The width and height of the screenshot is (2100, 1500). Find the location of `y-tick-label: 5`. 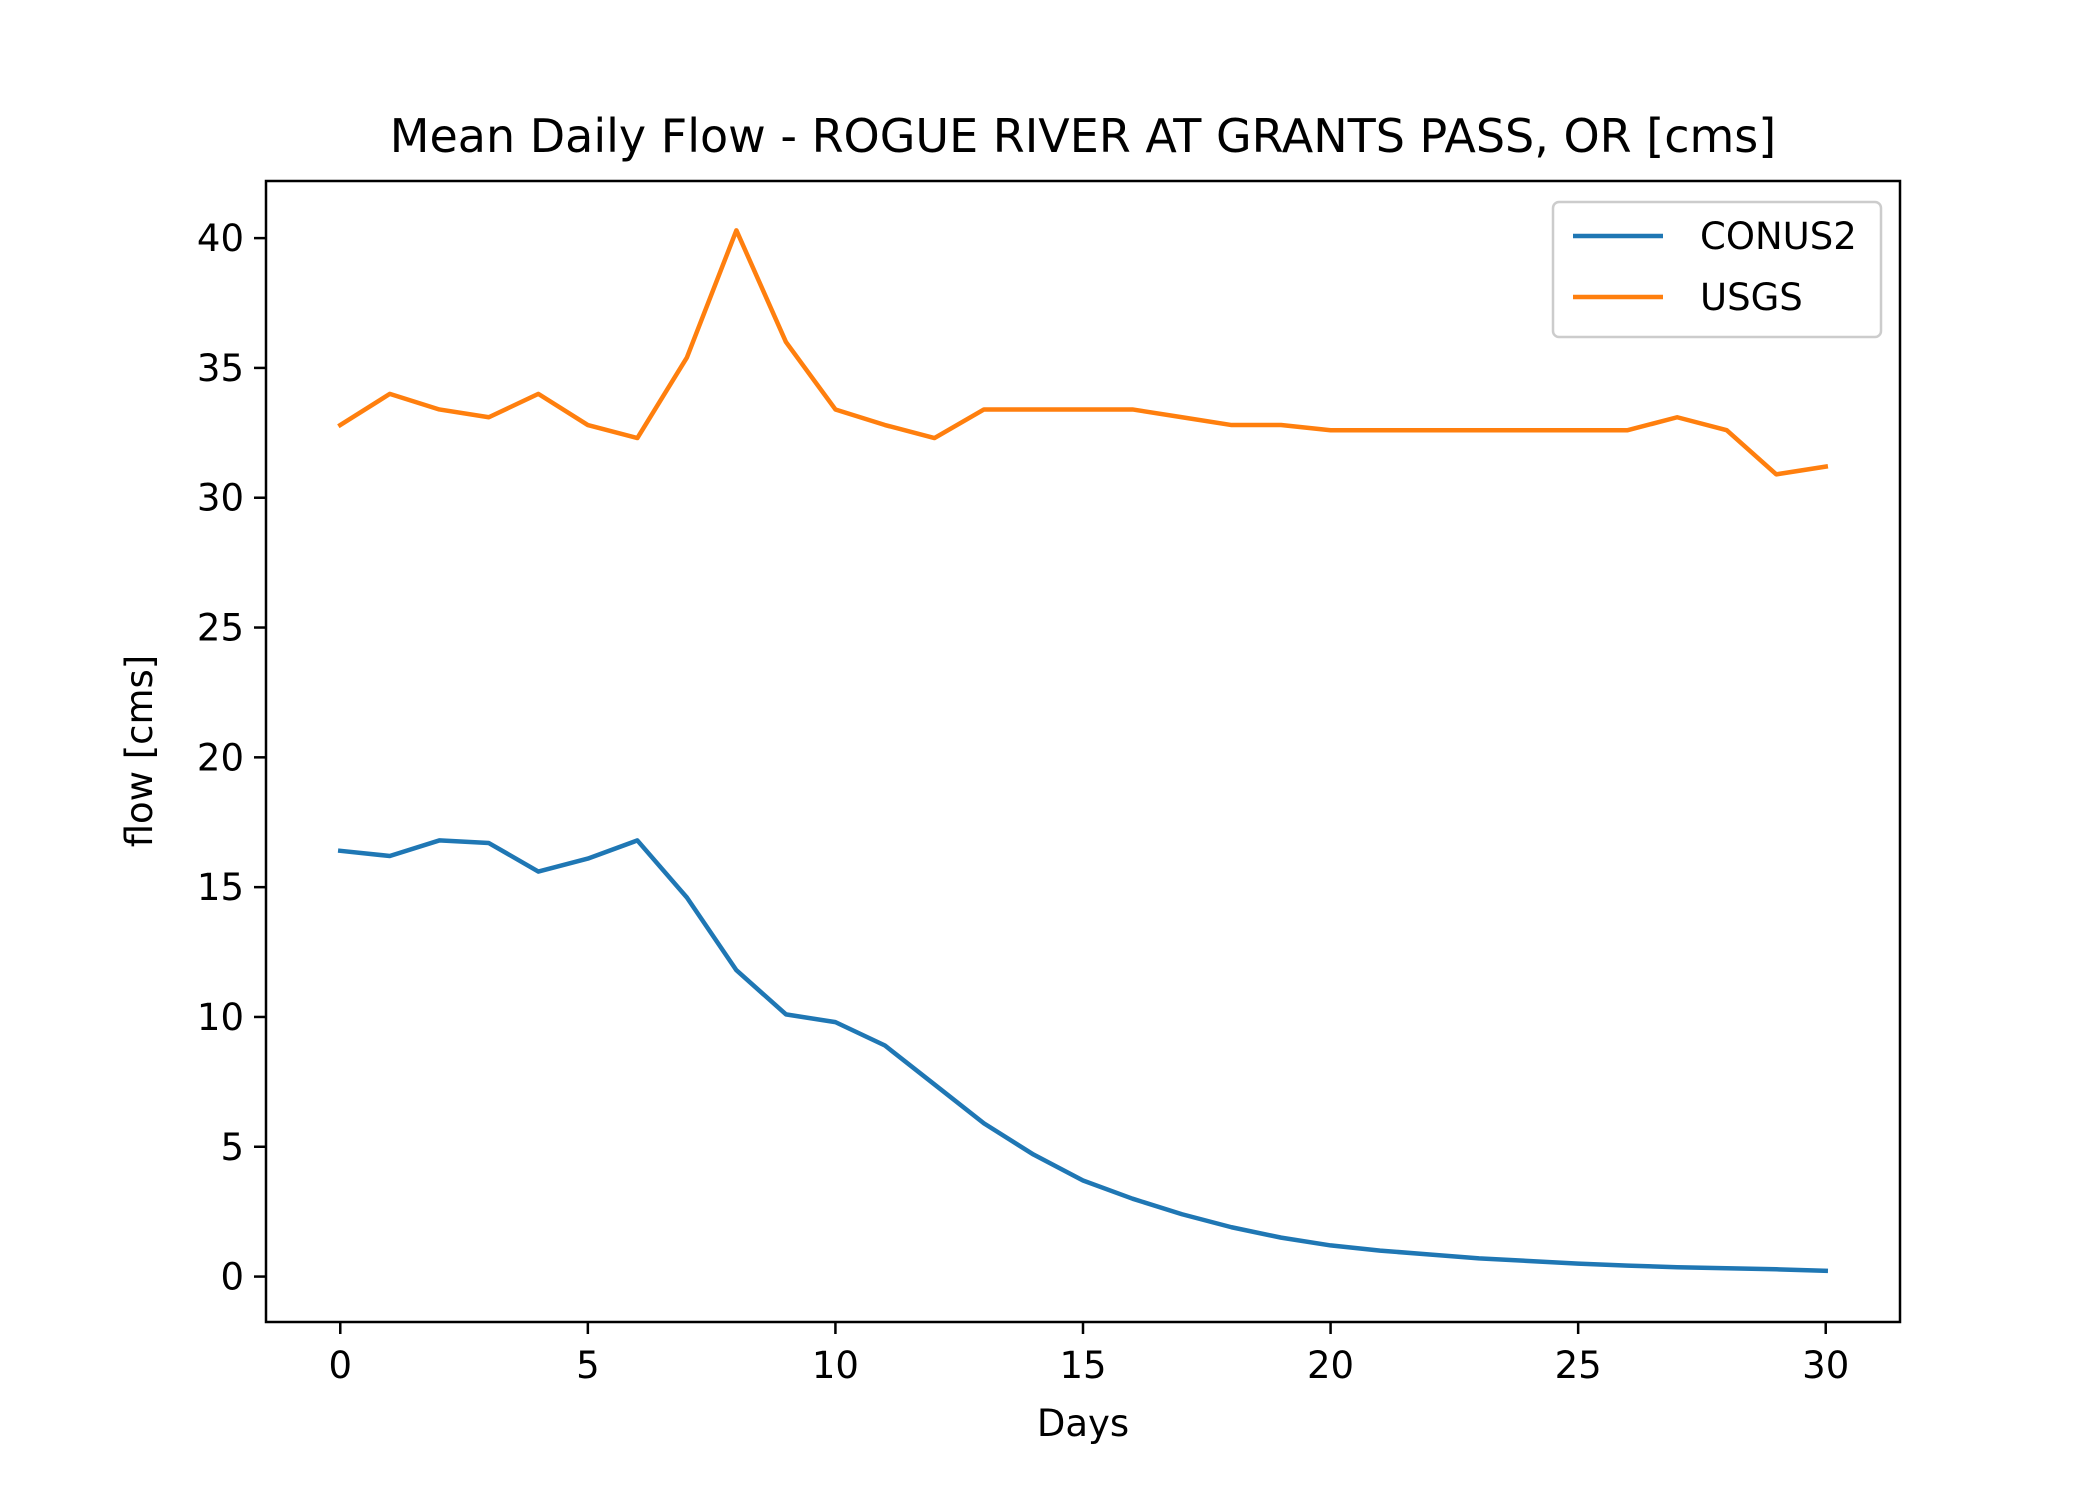

y-tick-label: 5 is located at coordinates (232, 1147).